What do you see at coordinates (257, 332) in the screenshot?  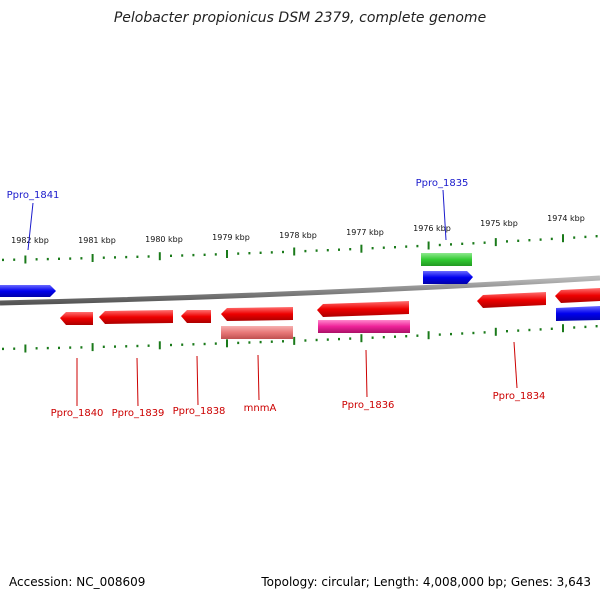 I see `mnma-related-feature` at bounding box center [257, 332].